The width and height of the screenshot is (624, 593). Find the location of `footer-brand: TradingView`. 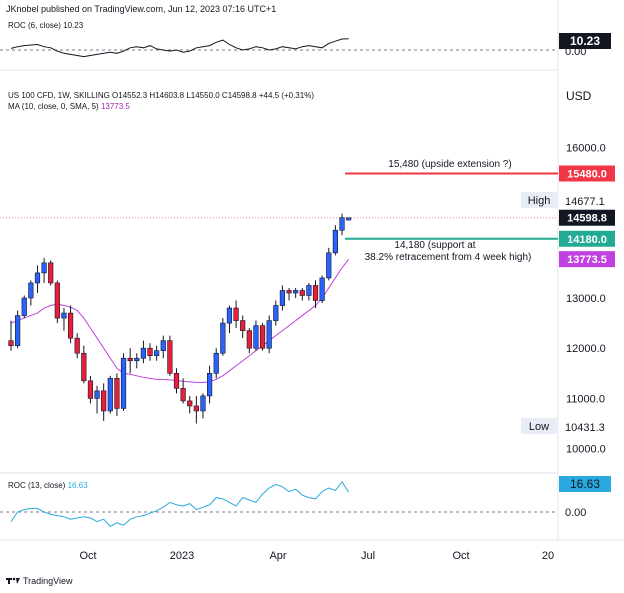

footer-brand: TradingView is located at coordinates (48, 581).